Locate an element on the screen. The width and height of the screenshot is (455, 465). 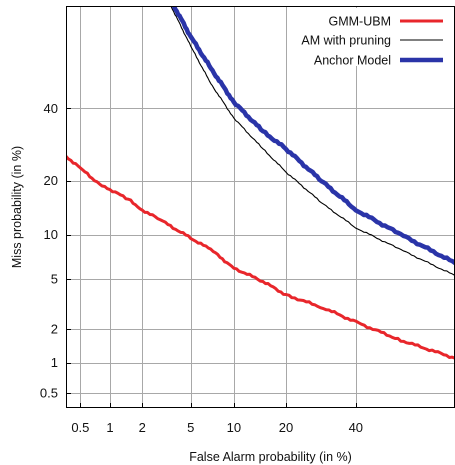
legend-label-anchor-model: Anchor Model is located at coordinates (352, 61).